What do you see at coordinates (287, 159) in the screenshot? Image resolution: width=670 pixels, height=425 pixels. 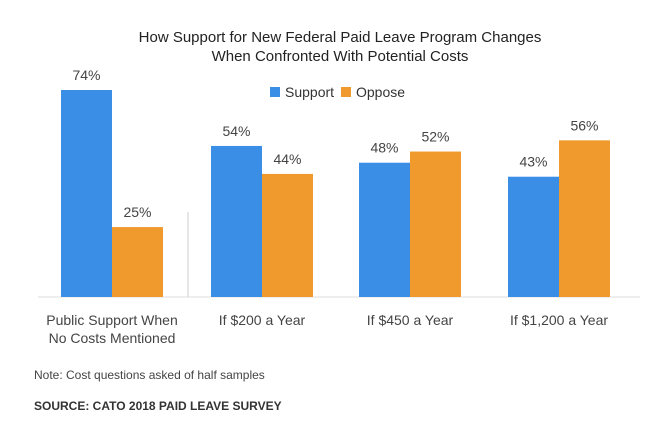 I see `value-label-oppose-2: 44%` at bounding box center [287, 159].